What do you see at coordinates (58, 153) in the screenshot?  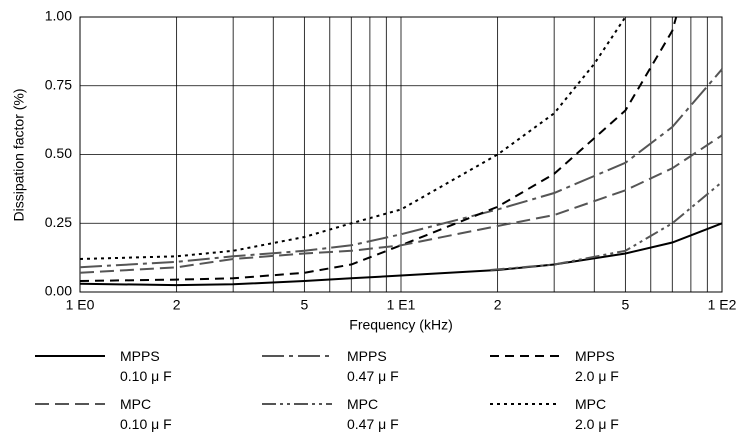 I see `y-tick-label: 0.50` at bounding box center [58, 153].